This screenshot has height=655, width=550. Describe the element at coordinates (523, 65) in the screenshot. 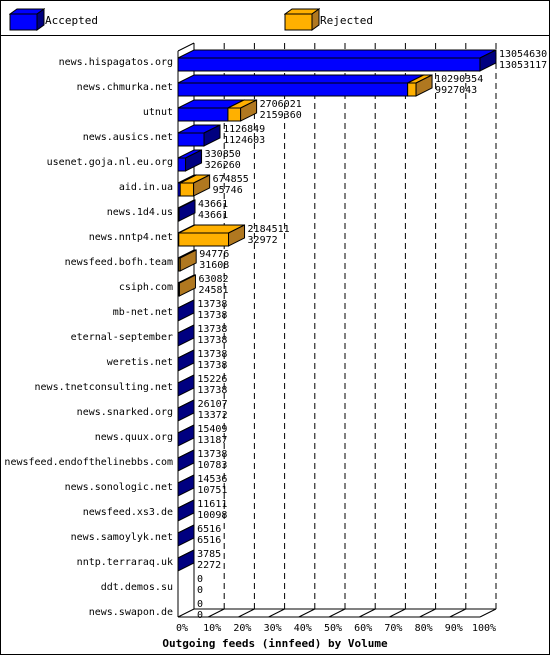

I see `accepted-value-label: 13053117` at that location.